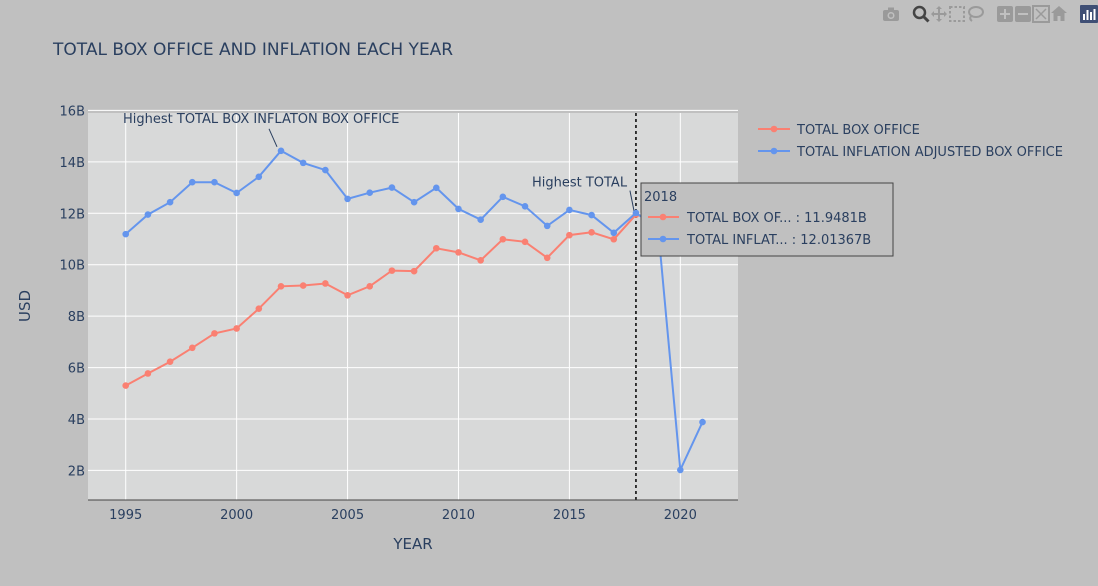 The image size is (1098, 586). I want to click on x-tick-label: 2015, so click(569, 515).